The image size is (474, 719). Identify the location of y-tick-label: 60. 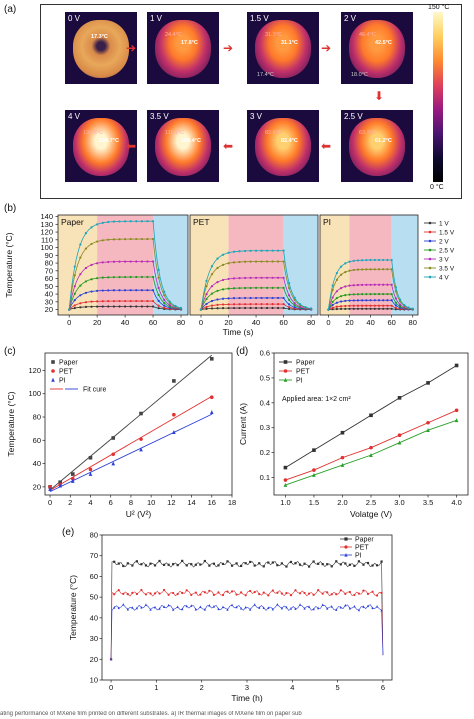
(37, 440).